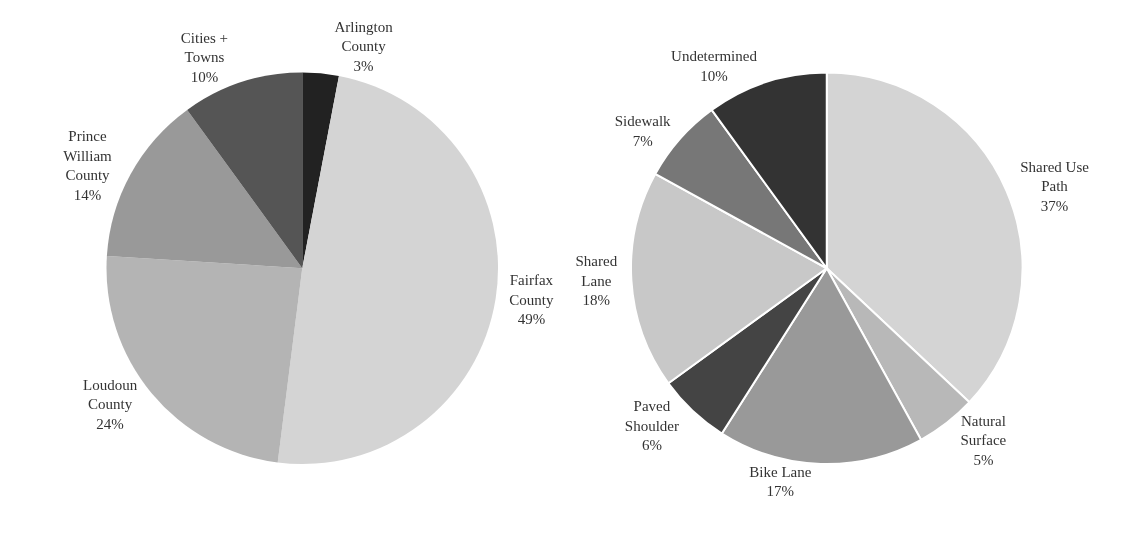 The width and height of the screenshot is (1129, 540). I want to click on slice-label: Bike Lane, so click(780, 471).